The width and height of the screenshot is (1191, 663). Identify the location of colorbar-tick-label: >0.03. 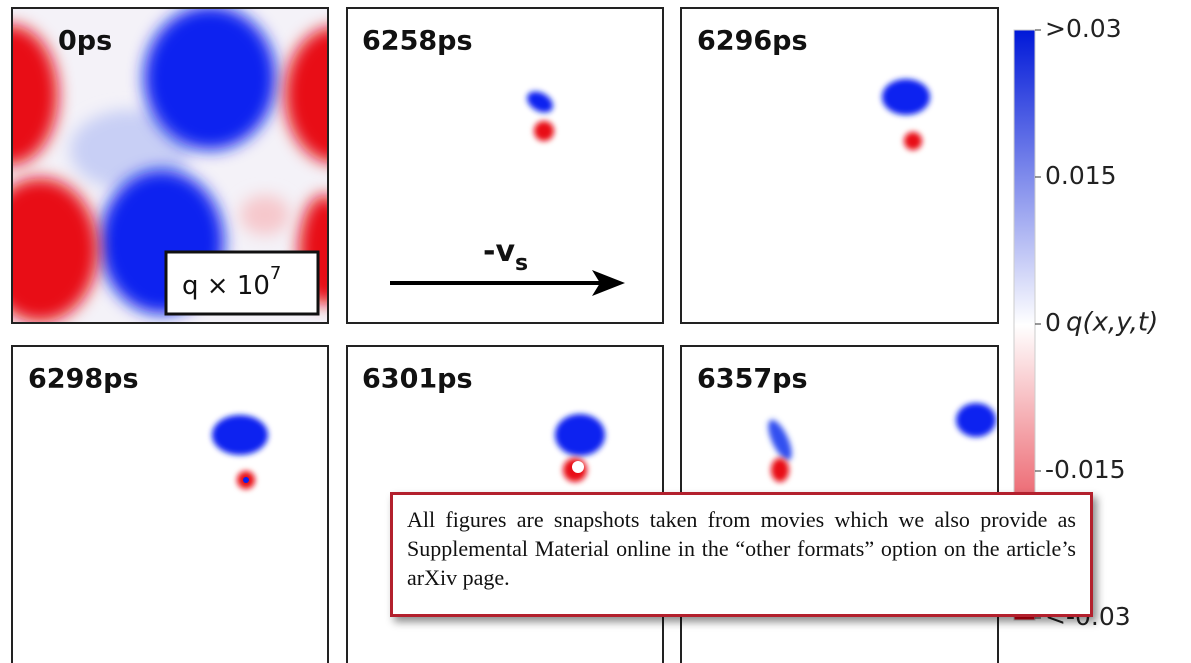
(1083, 28).